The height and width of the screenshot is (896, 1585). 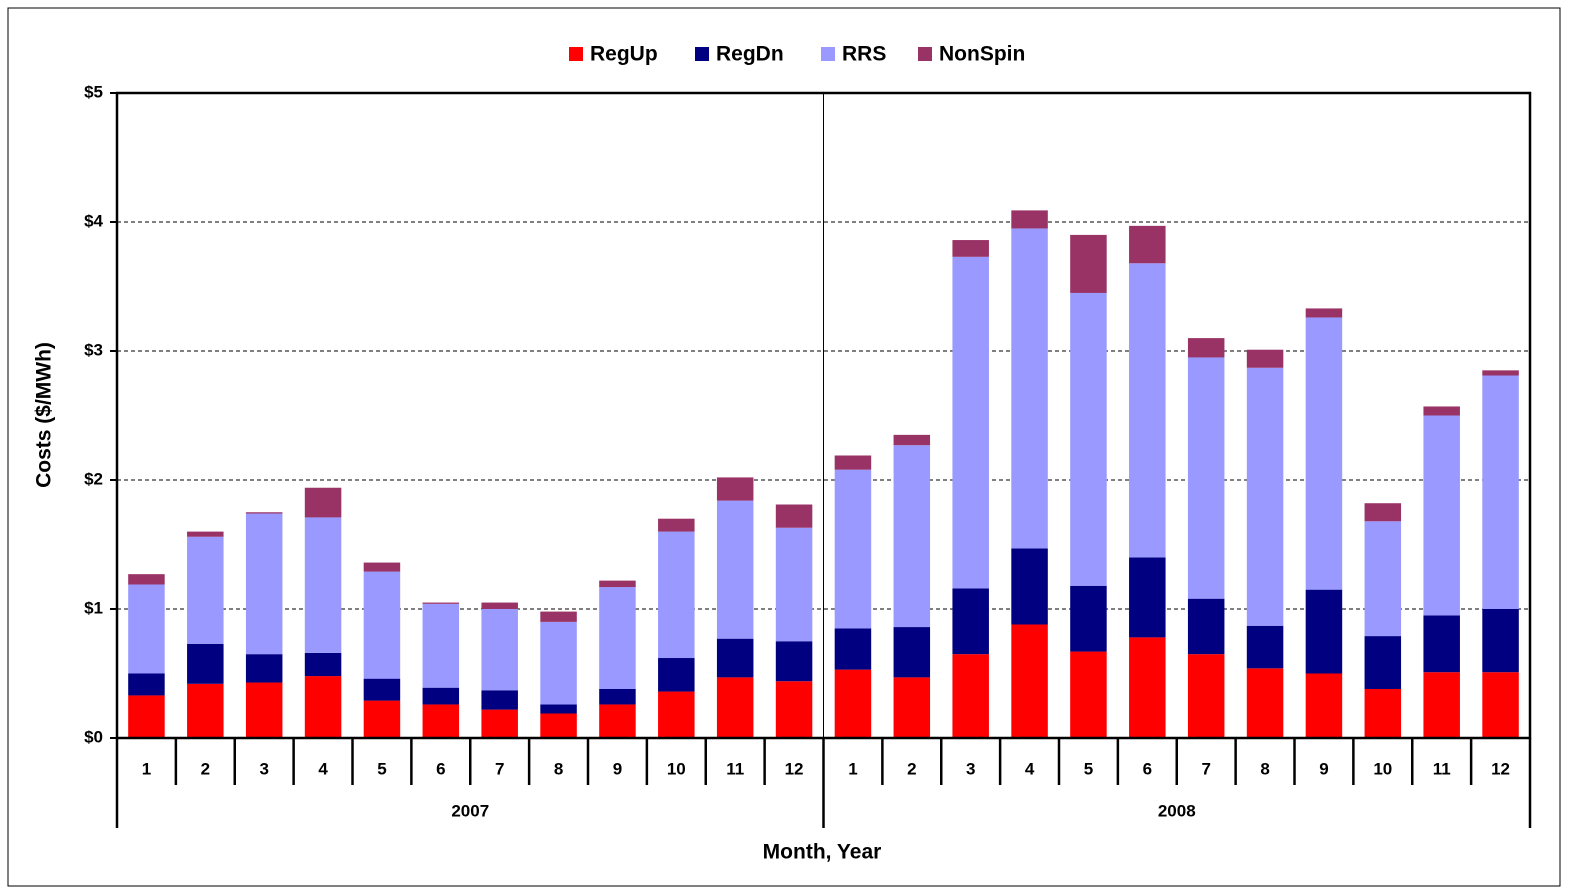 What do you see at coordinates (93, 607) in the screenshot?
I see `y-tick-label: $1` at bounding box center [93, 607].